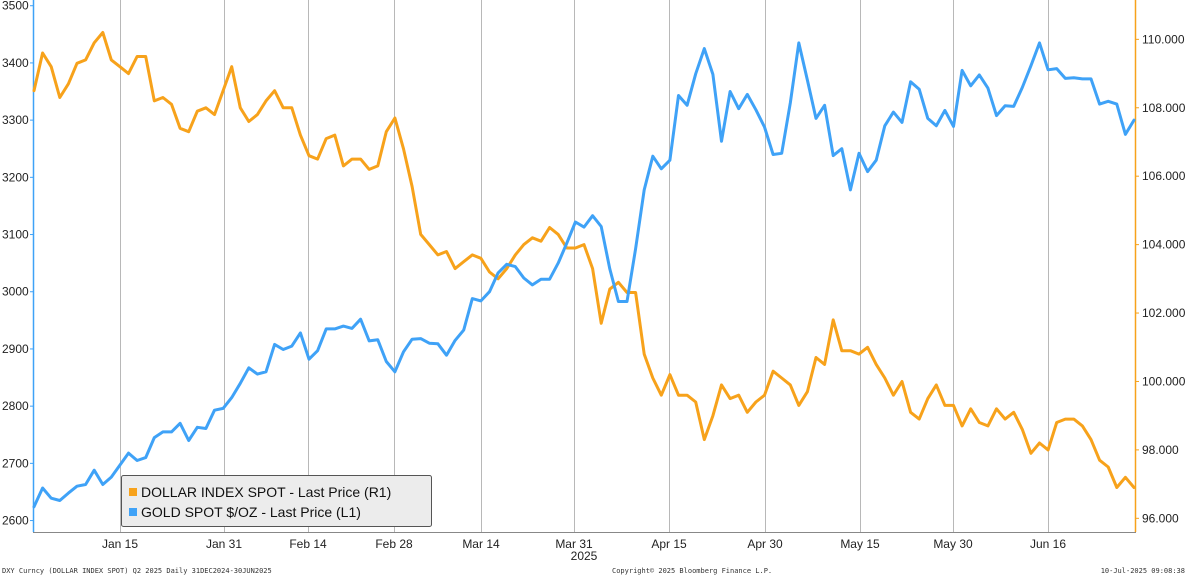  I want to click on legend-label-dollar: DOLLAR INDEX SPOT - Last Price (R1), so click(266, 492).